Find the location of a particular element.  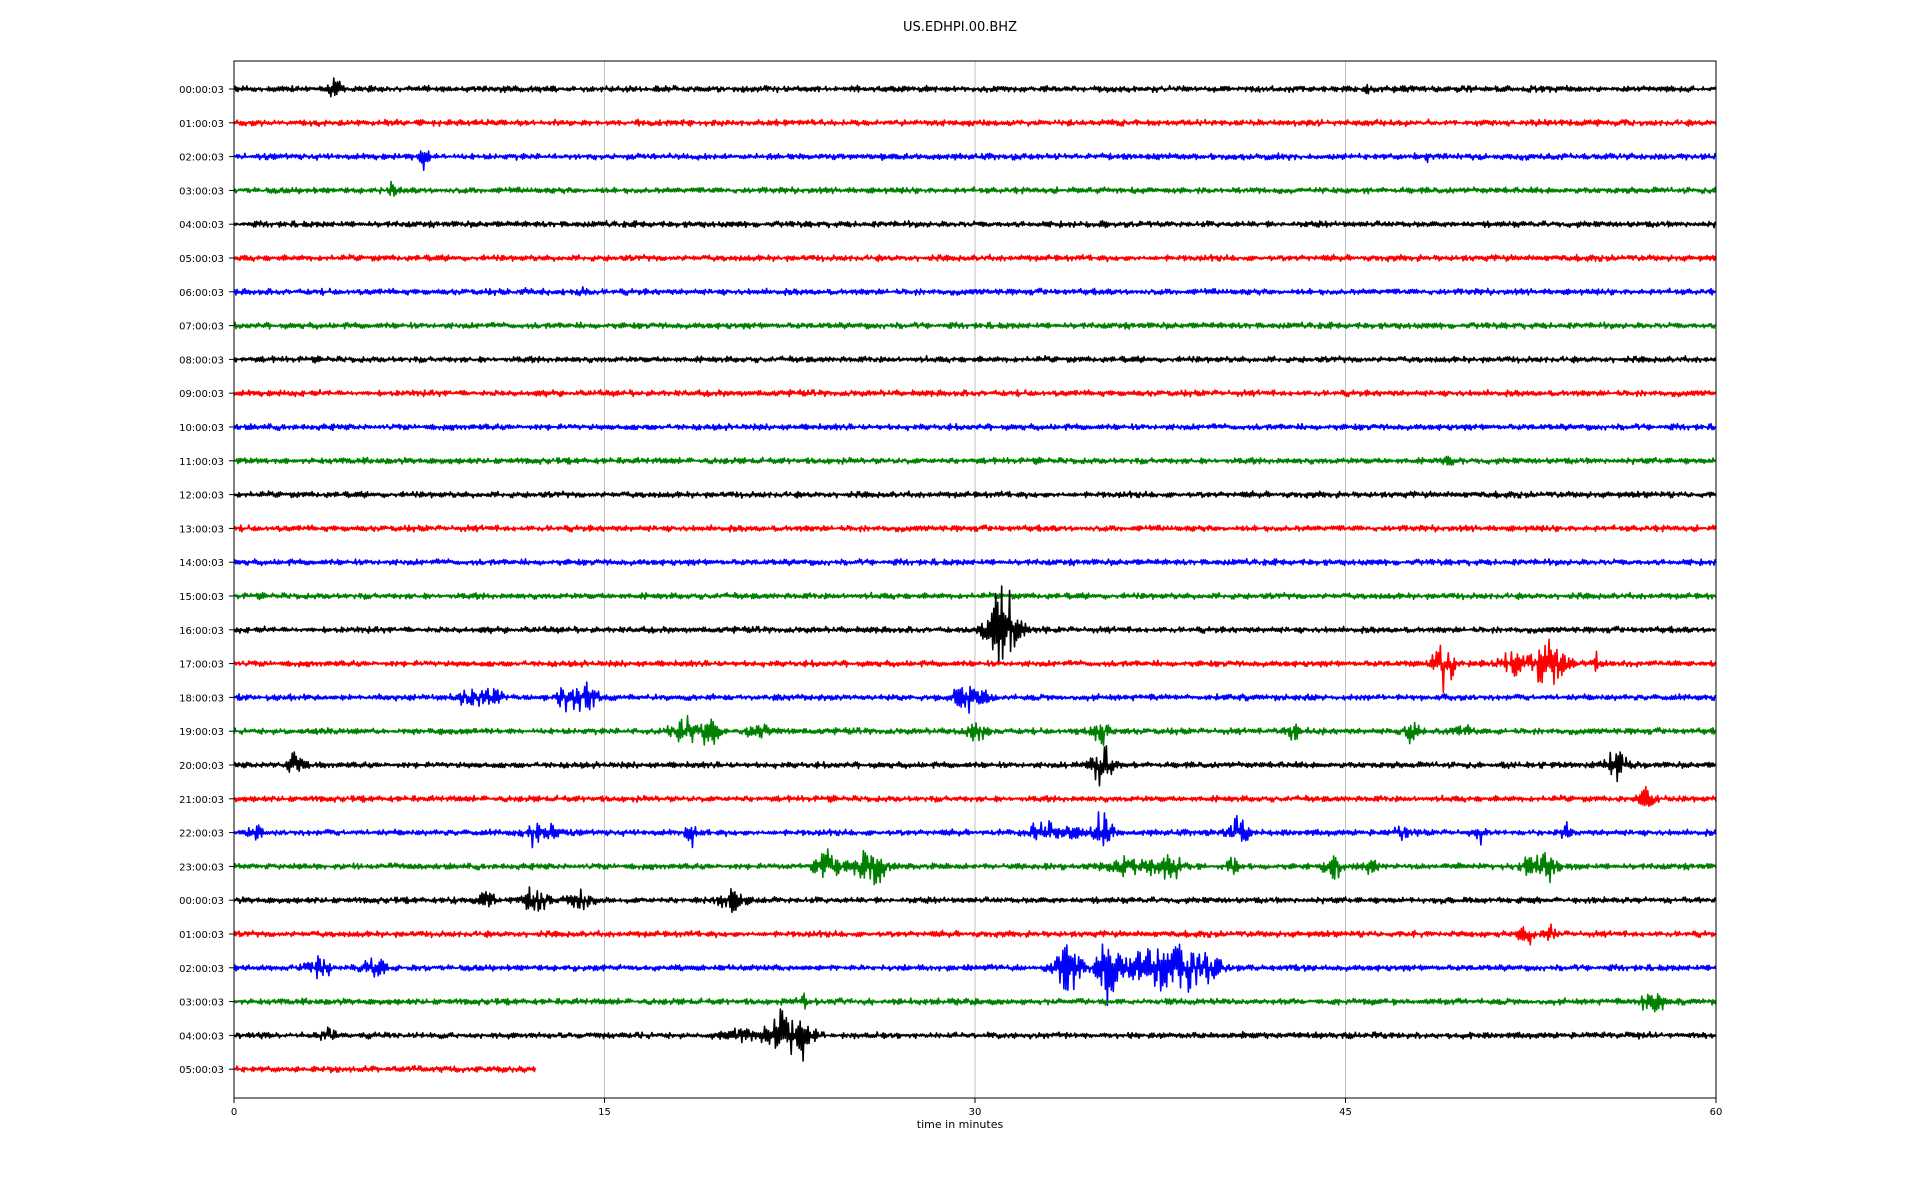

row-time-label: 07:00:03 is located at coordinates (201, 327).